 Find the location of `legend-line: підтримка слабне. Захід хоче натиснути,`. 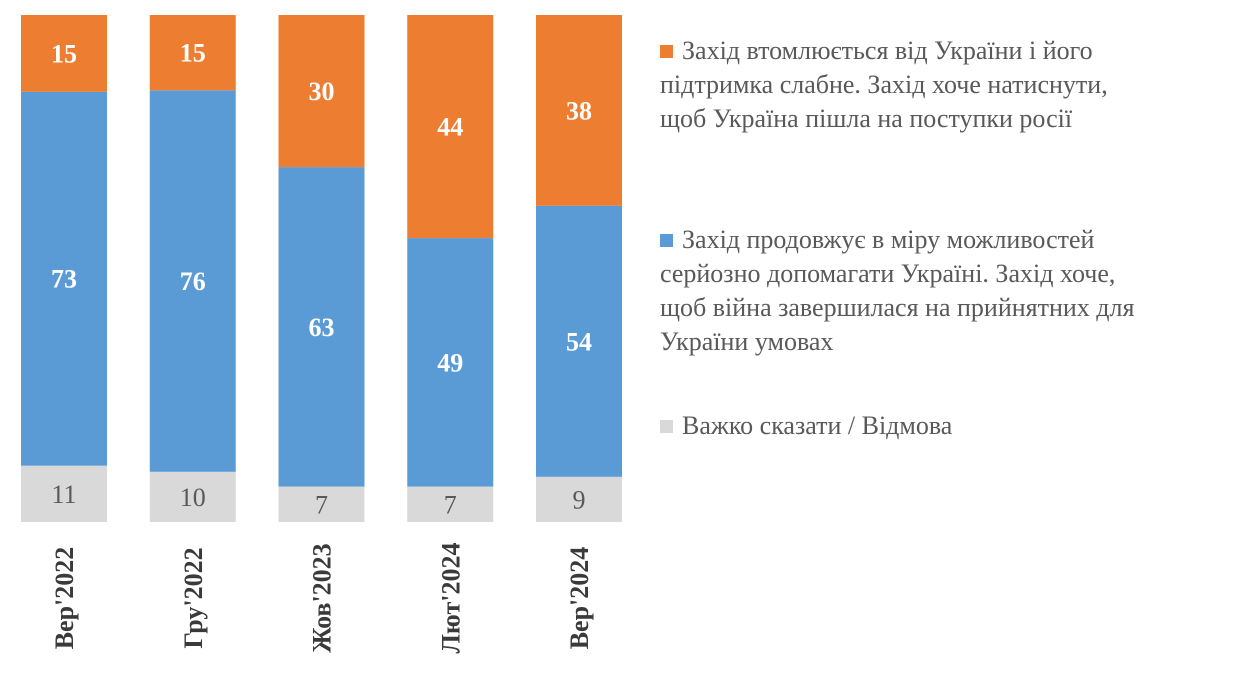

legend-line: підтримка слабне. Захід хоче натиснути, is located at coordinates (884, 84).